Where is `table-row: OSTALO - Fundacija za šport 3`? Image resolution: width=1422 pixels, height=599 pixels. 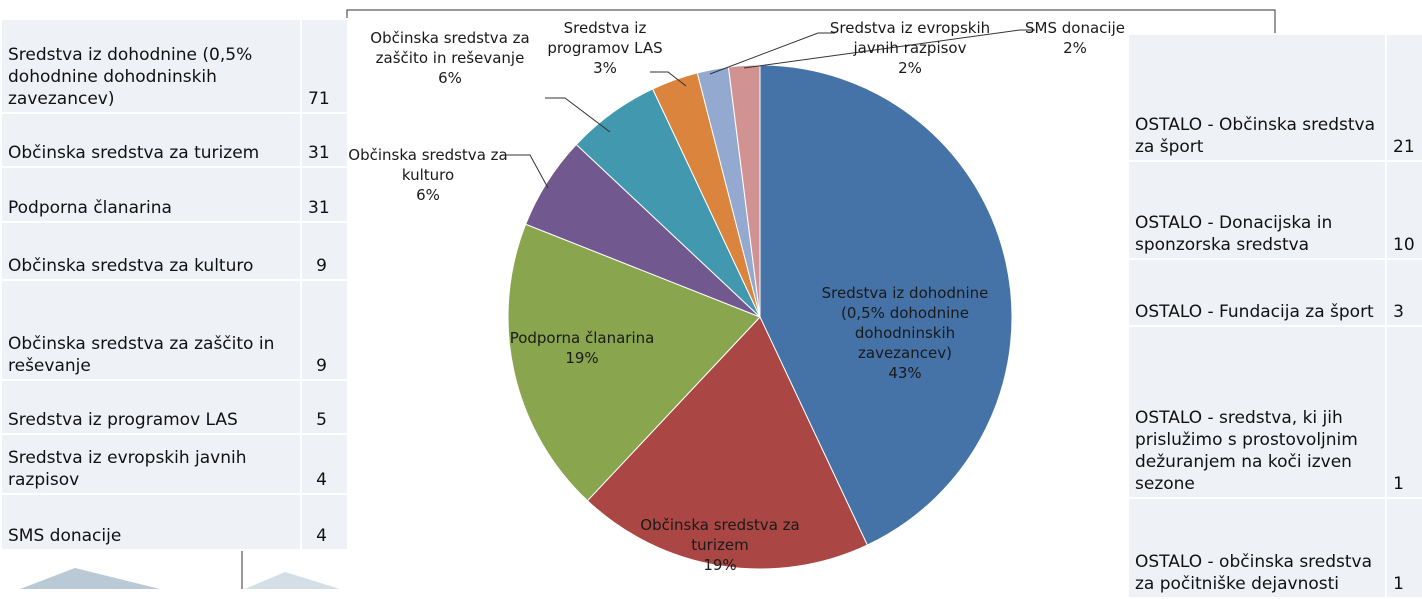
table-row: OSTALO - Fundacija za šport 3 is located at coordinates (1274, 292).